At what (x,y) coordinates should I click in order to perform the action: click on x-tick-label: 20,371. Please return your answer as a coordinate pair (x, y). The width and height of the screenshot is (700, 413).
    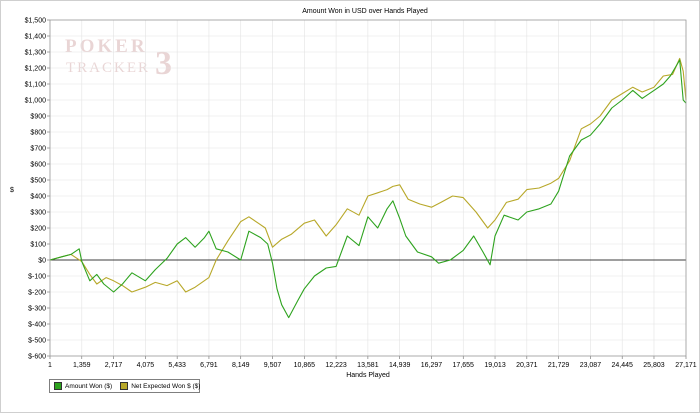
    Looking at the image, I should click on (527, 365).